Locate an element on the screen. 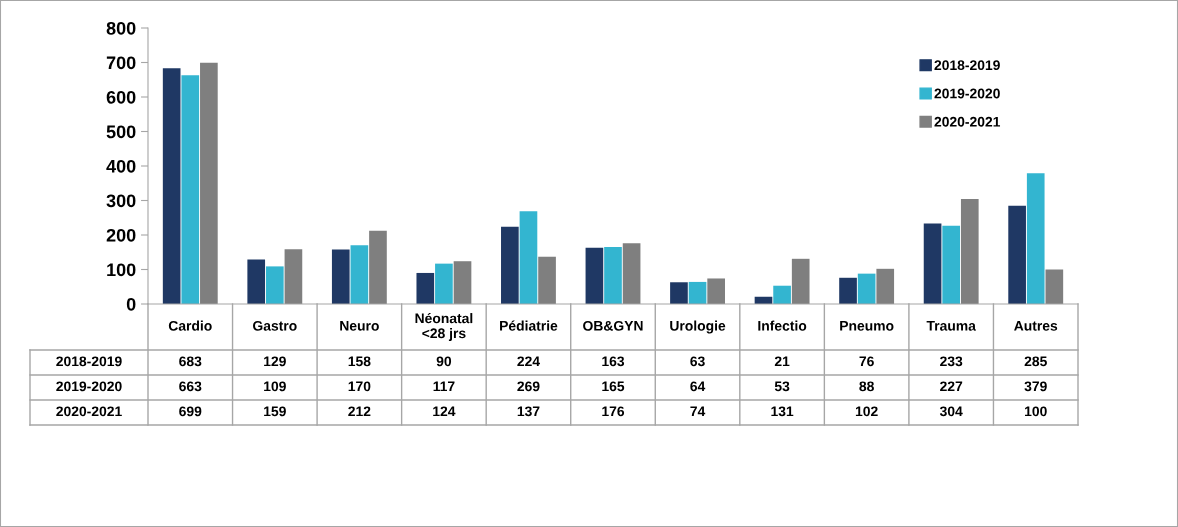 Image resolution: width=1178 pixels, height=527 pixels. data-label: 163 is located at coordinates (613, 361).